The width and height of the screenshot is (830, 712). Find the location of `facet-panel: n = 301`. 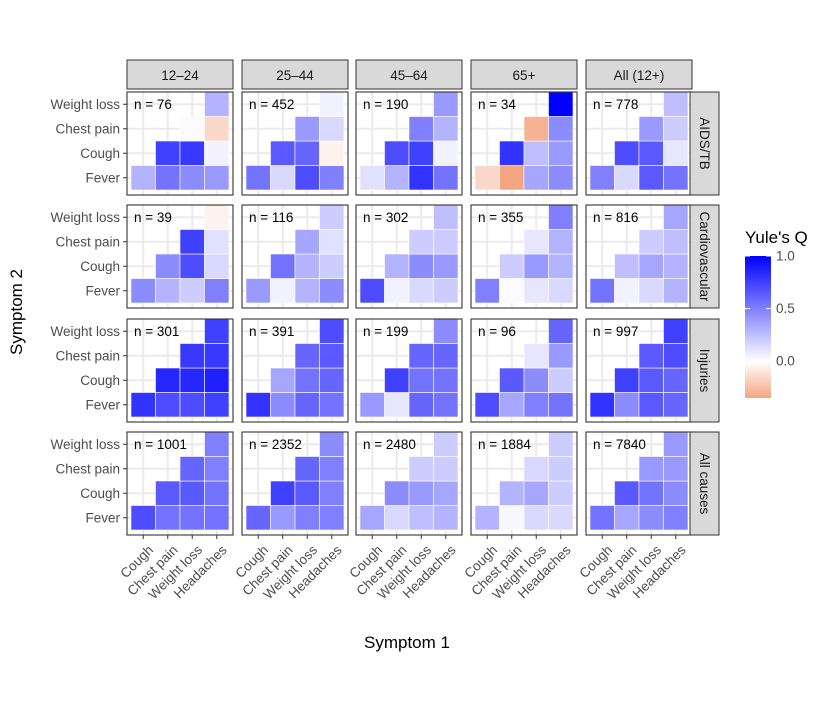

facet-panel: n = 301 is located at coordinates (180, 370).